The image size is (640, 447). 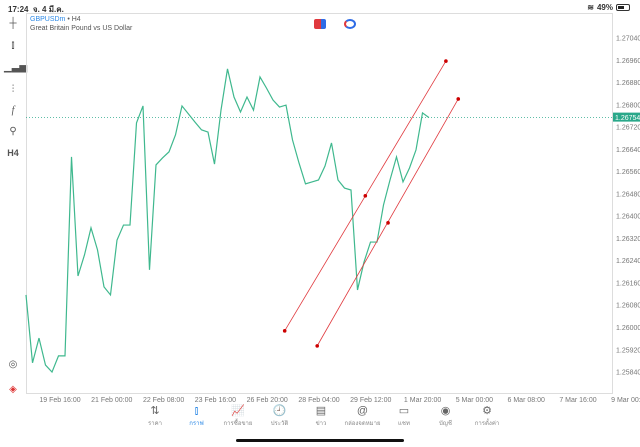 I want to click on settings-sliders-icon: ⫶, so click(x=13, y=89).